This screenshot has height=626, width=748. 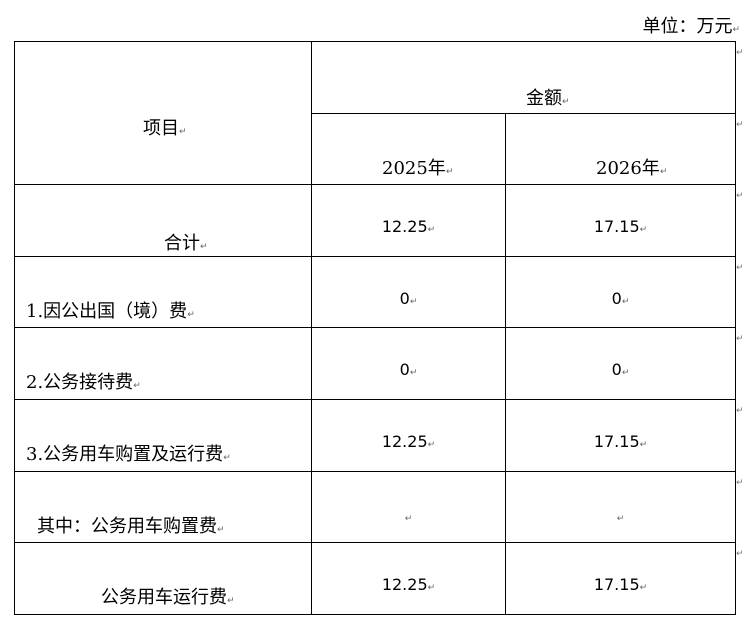 What do you see at coordinates (163, 363) in the screenshot?
I see `row-label-cell: 2.公务接待费↵` at bounding box center [163, 363].